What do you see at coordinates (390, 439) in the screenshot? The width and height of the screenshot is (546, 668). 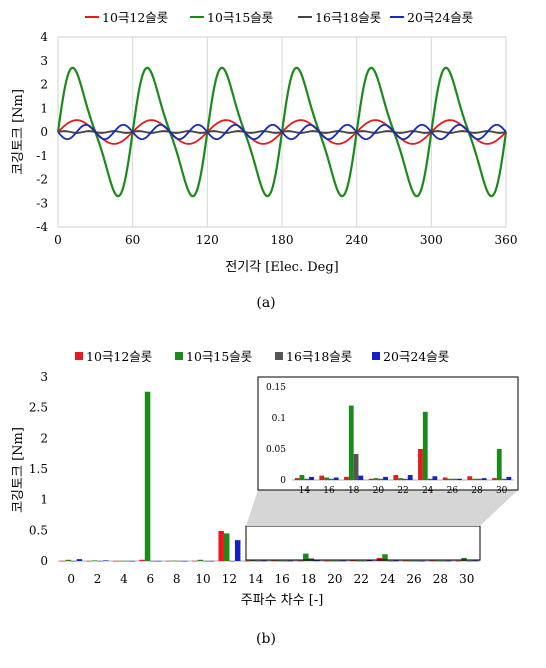 I see `inset-chart: 0.15 0.1 0.05 0 14 16 18 20 22 24 26 28 30` at bounding box center [390, 439].